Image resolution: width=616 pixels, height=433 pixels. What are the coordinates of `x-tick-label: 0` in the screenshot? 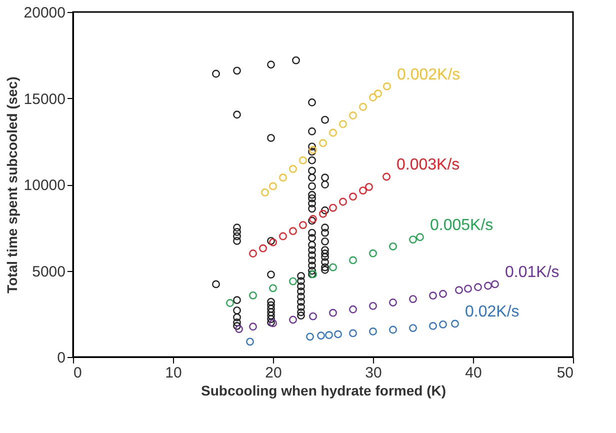 It's located at (78, 373).